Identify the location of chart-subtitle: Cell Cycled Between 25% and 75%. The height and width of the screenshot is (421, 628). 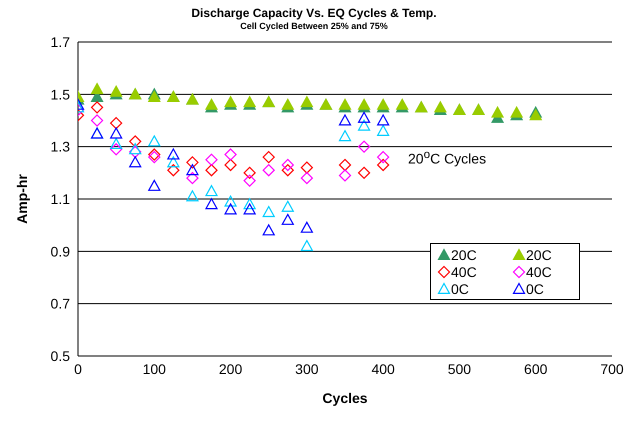
(314, 26).